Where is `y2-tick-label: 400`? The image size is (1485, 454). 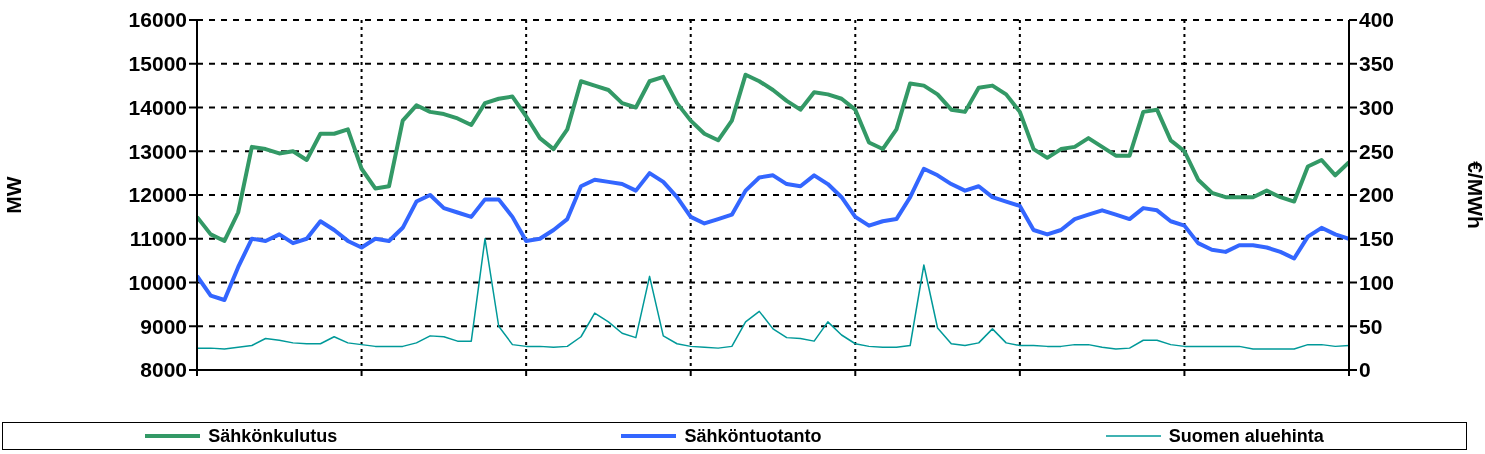 y2-tick-label: 400 is located at coordinates (1377, 20).